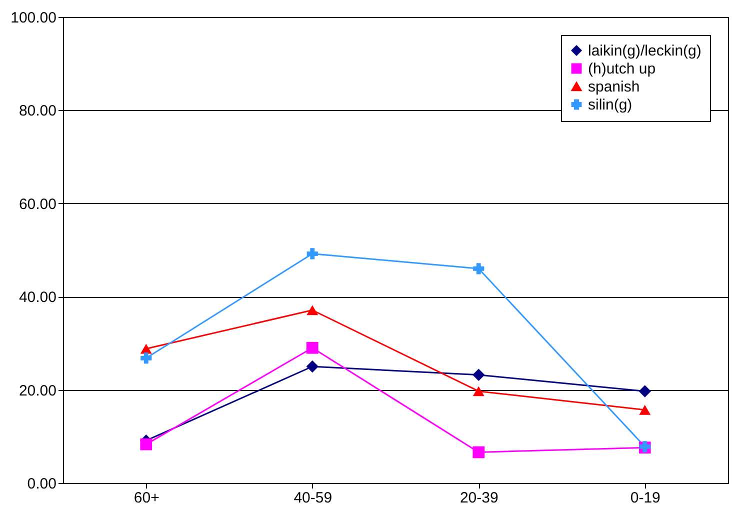 Image resolution: width=738 pixels, height=515 pixels. What do you see at coordinates (610, 105) in the screenshot?
I see `legend-label: silin(g)` at bounding box center [610, 105].